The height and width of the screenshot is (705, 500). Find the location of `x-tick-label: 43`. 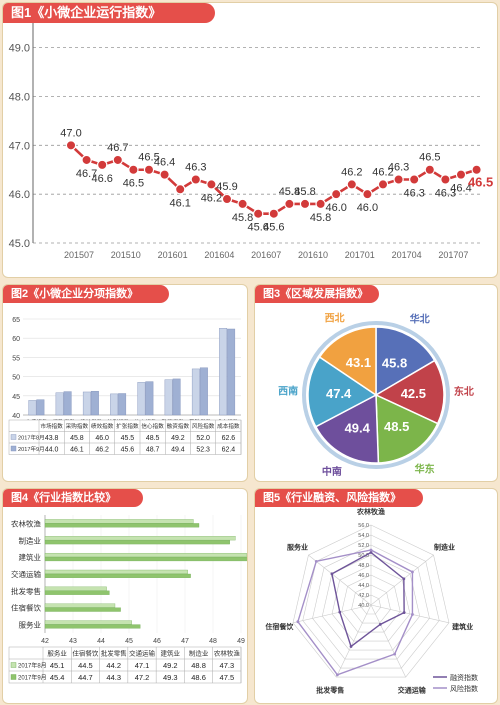

x-tick-label: 43 is located at coordinates (73, 641).